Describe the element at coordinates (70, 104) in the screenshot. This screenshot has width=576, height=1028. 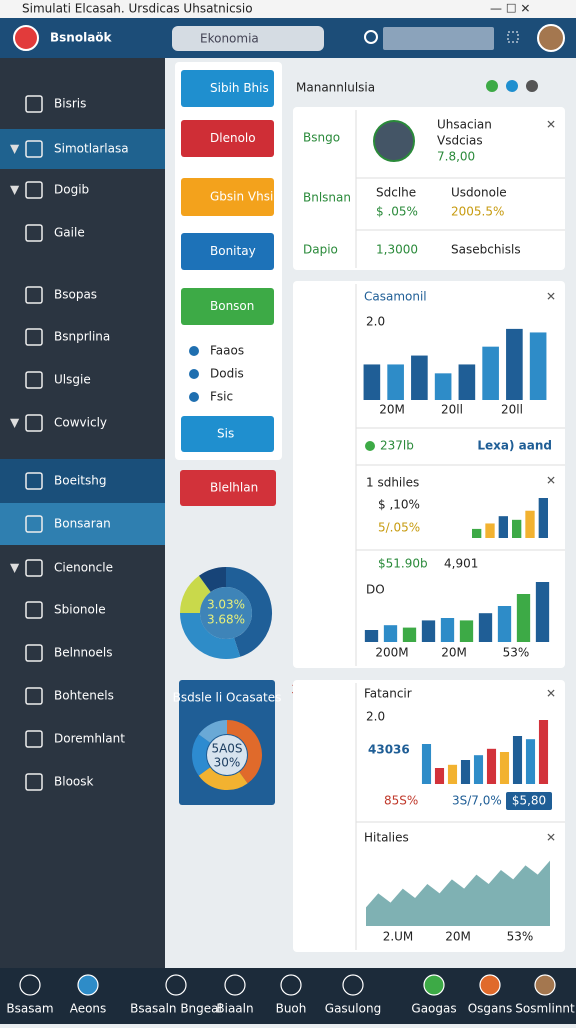
I see `sidebar-item: Bisris` at that location.